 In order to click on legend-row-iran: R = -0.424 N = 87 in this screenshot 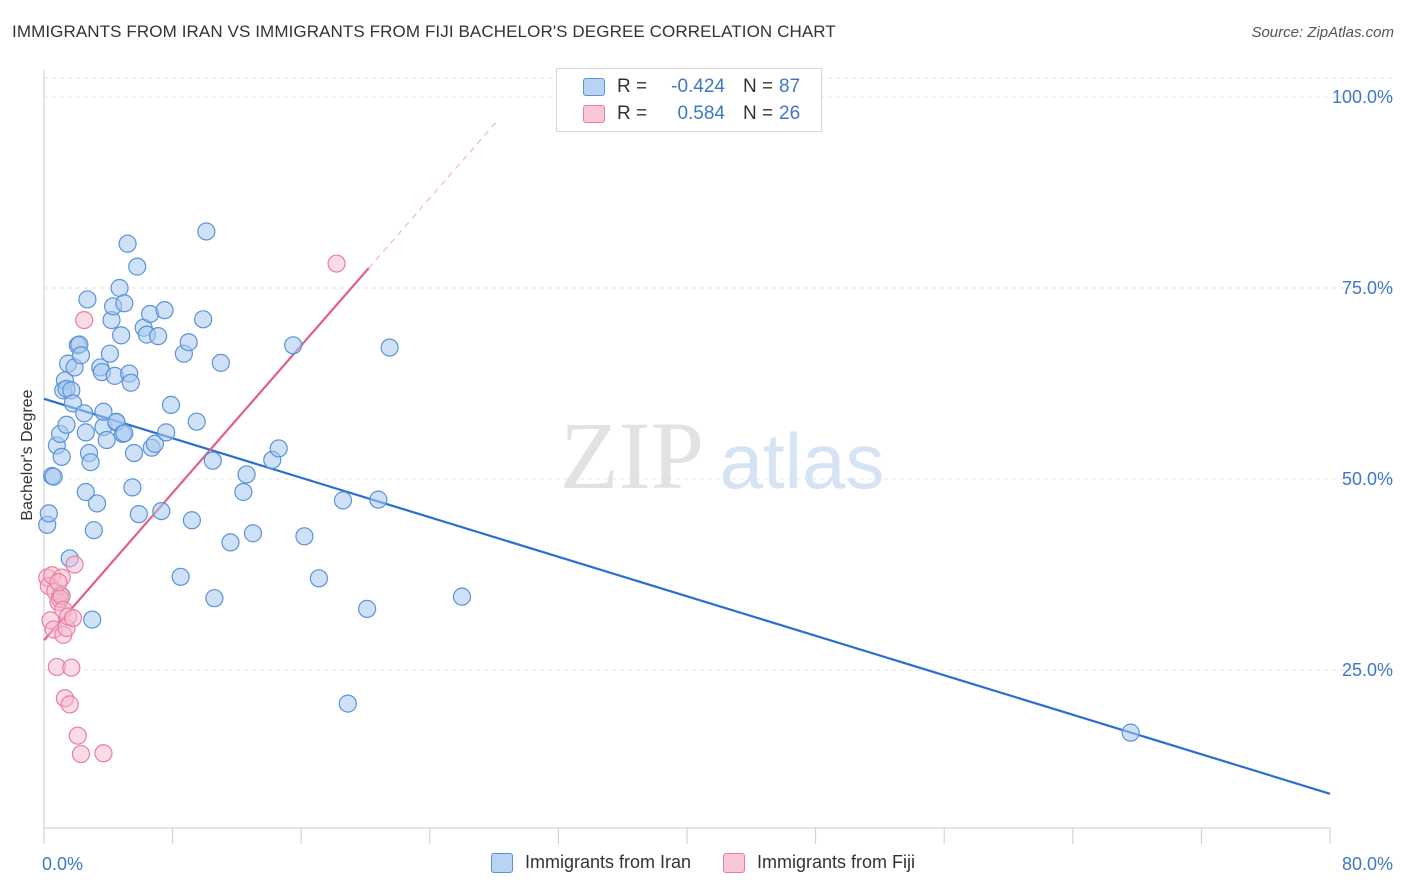, I will do `click(691, 87)`.